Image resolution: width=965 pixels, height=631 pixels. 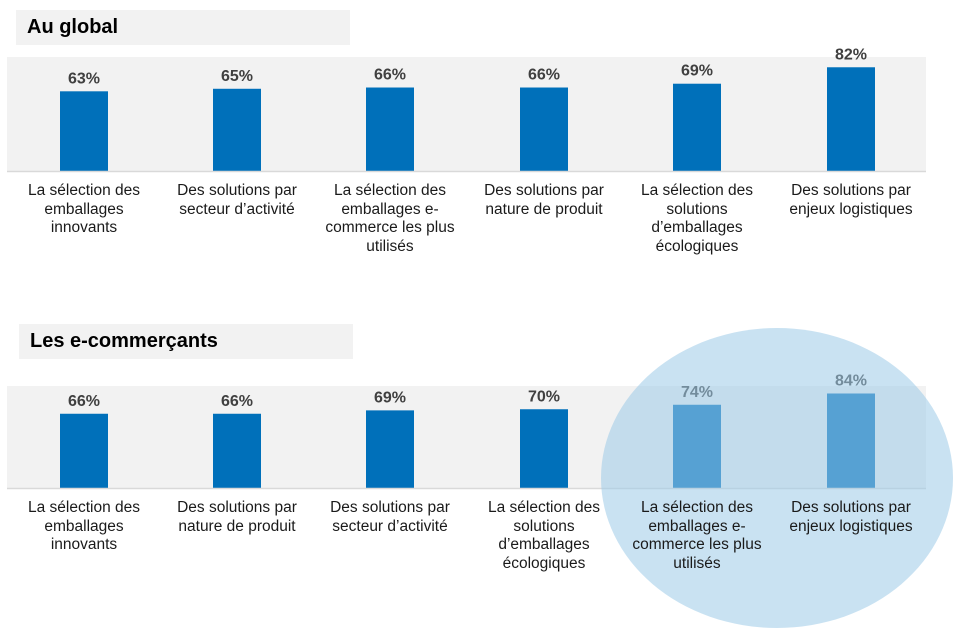 I want to click on global-data-label-3: 66%, so click(x=390, y=75).